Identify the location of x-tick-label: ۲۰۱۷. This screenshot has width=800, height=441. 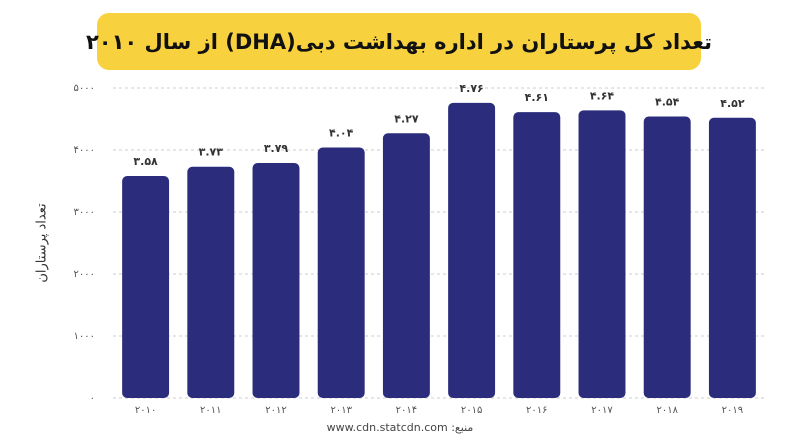
(602, 410).